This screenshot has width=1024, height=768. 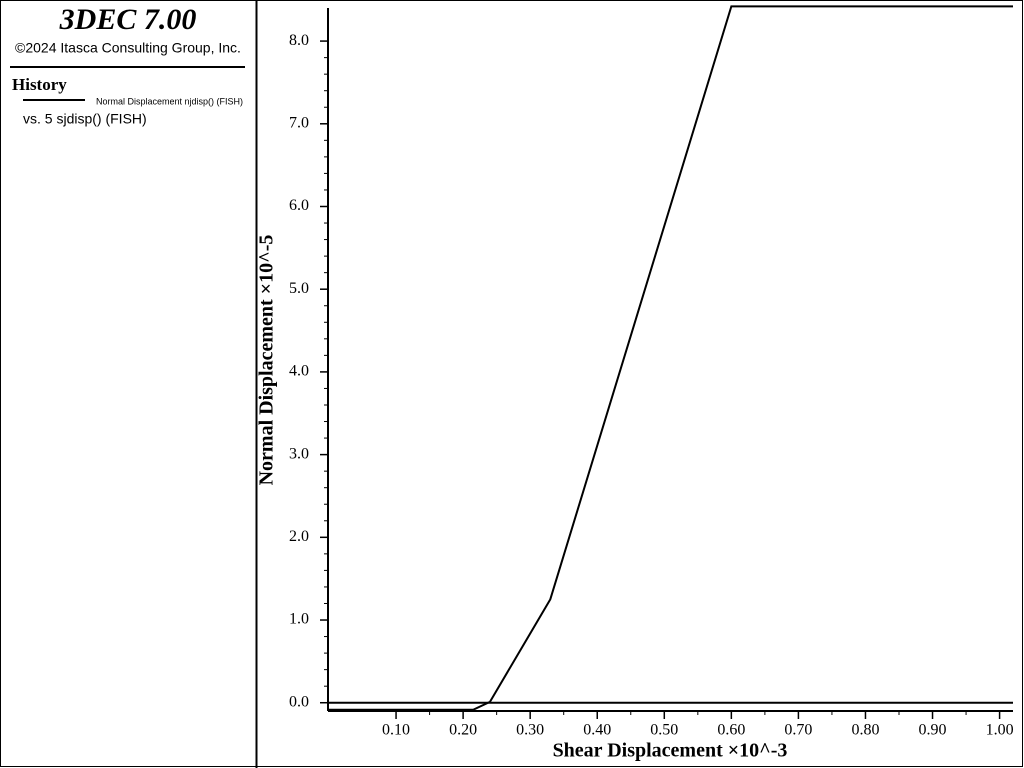 I want to click on x-tick-label: 1.00, so click(x=1000, y=730).